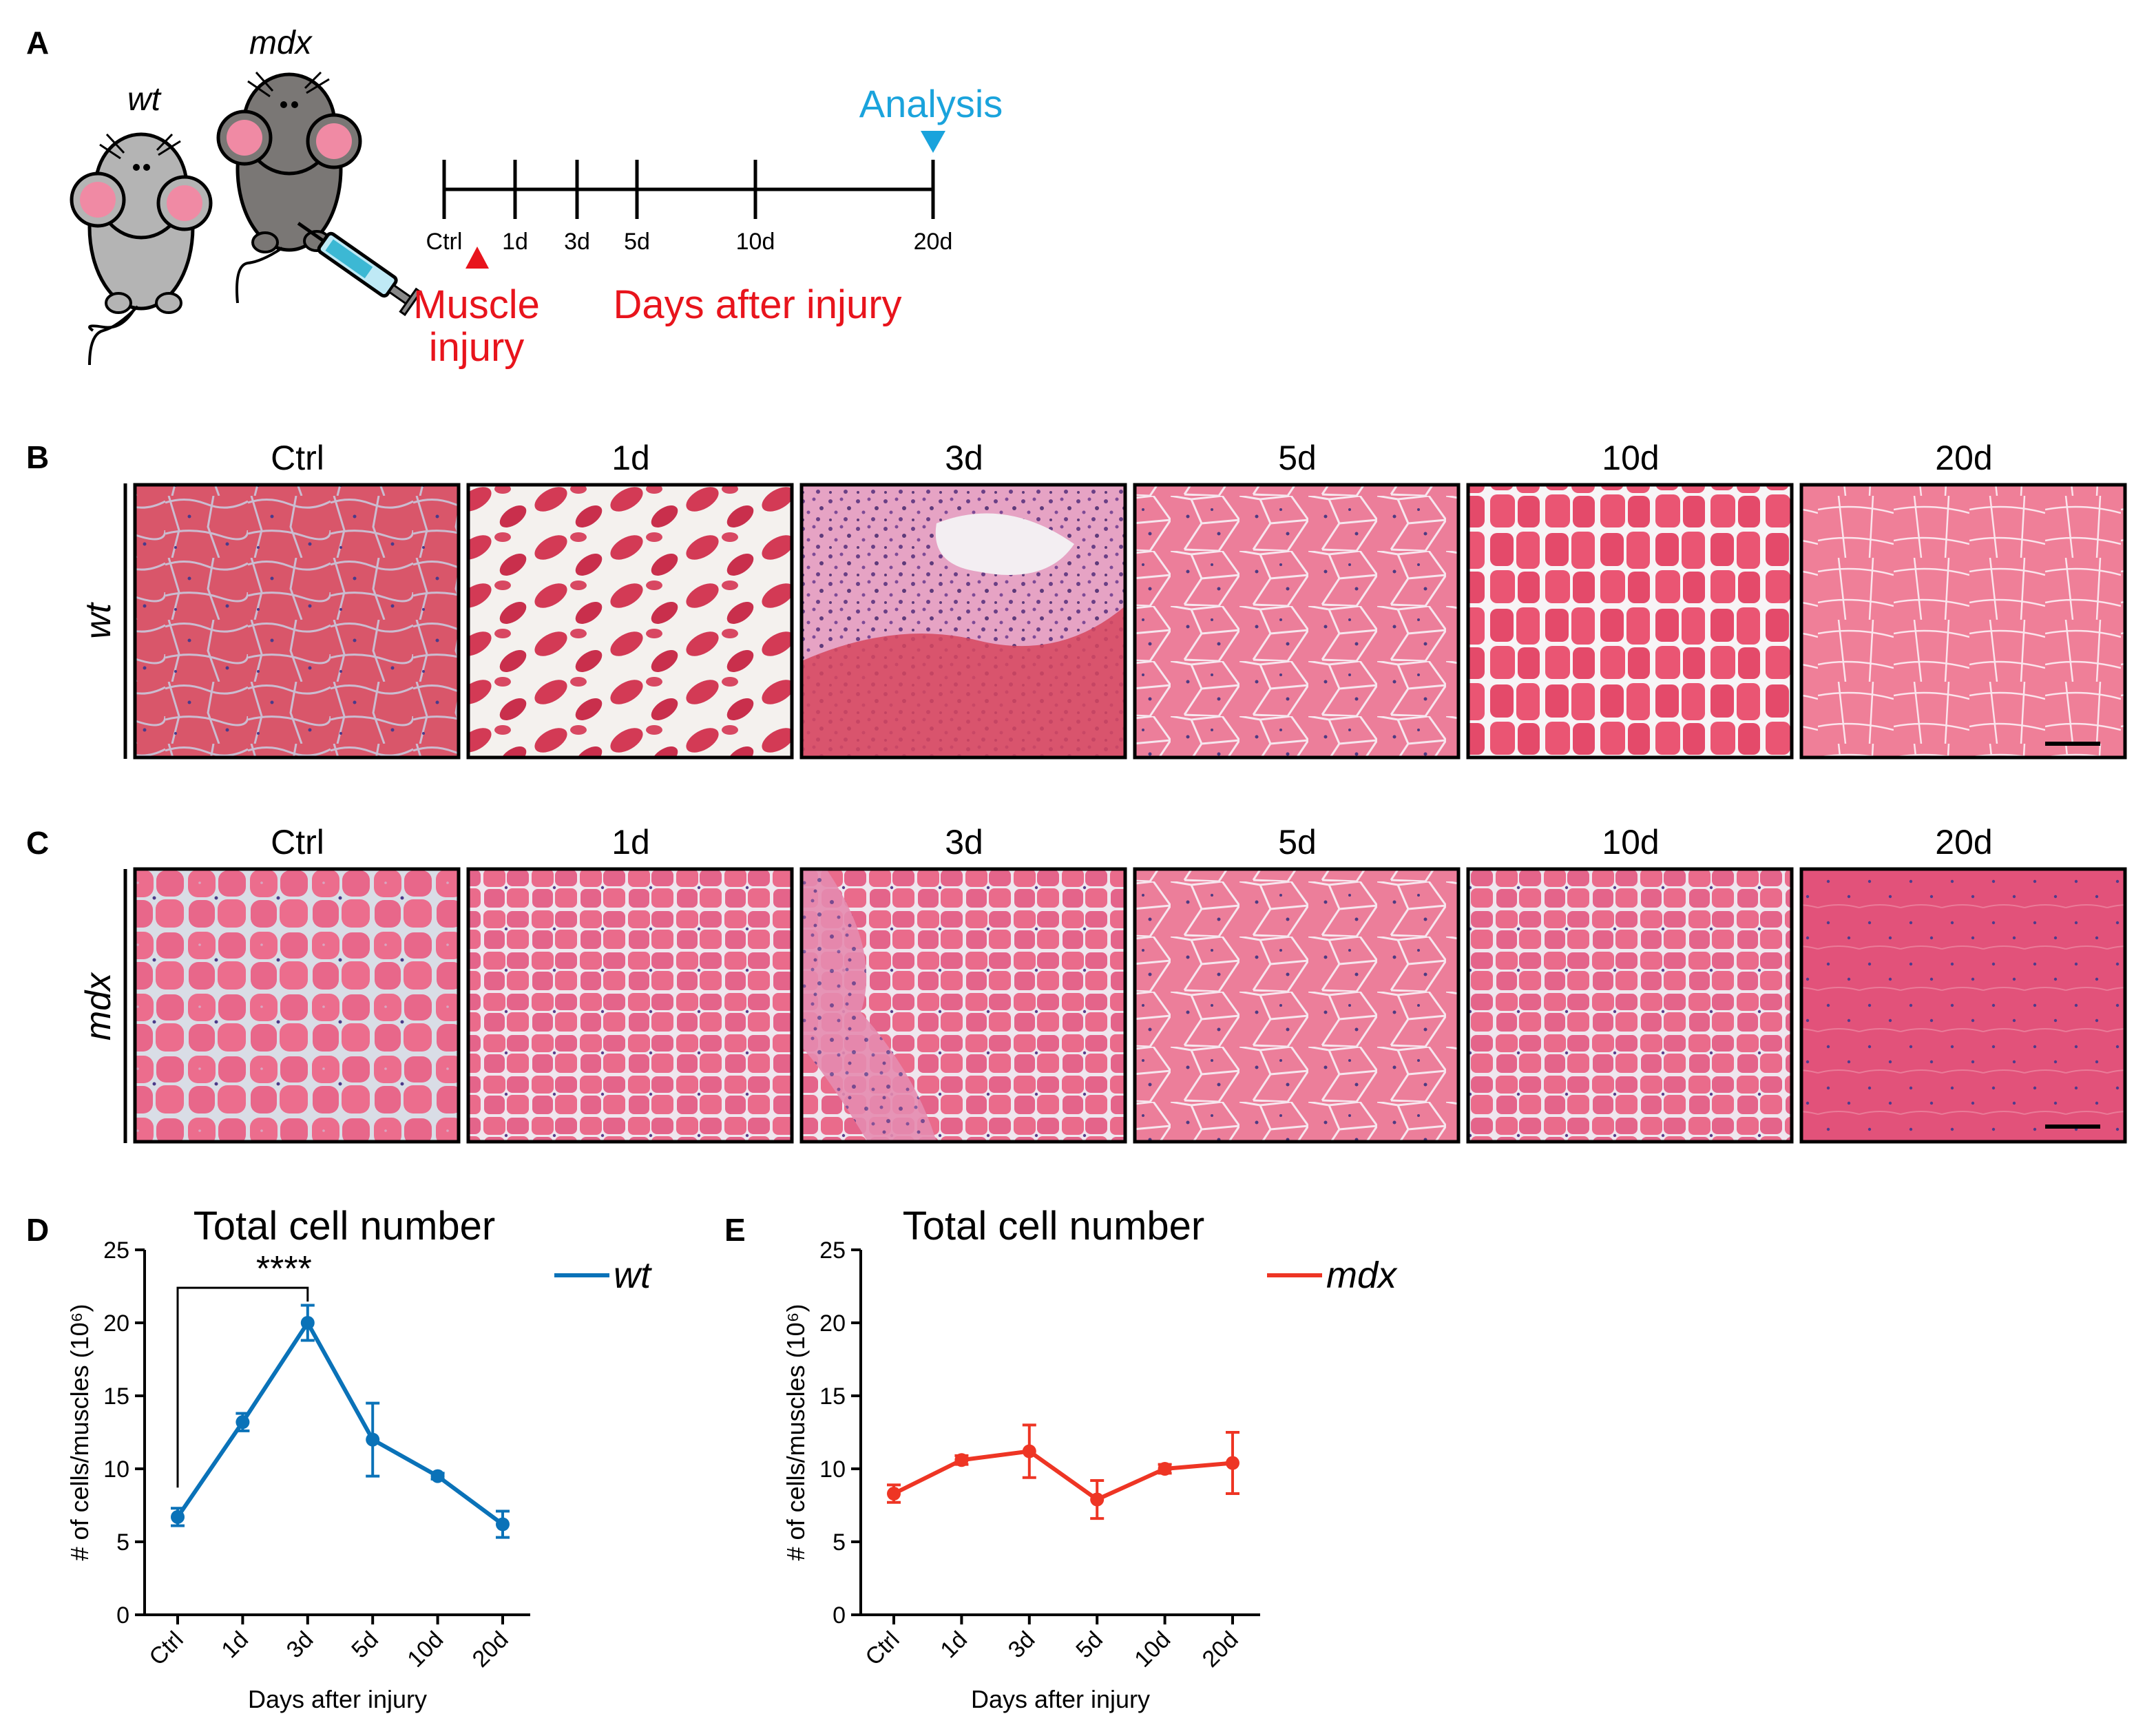 This screenshot has height=1736, width=2145. What do you see at coordinates (98, 620) in the screenshot?
I see `row-label-wt: wt` at bounding box center [98, 620].